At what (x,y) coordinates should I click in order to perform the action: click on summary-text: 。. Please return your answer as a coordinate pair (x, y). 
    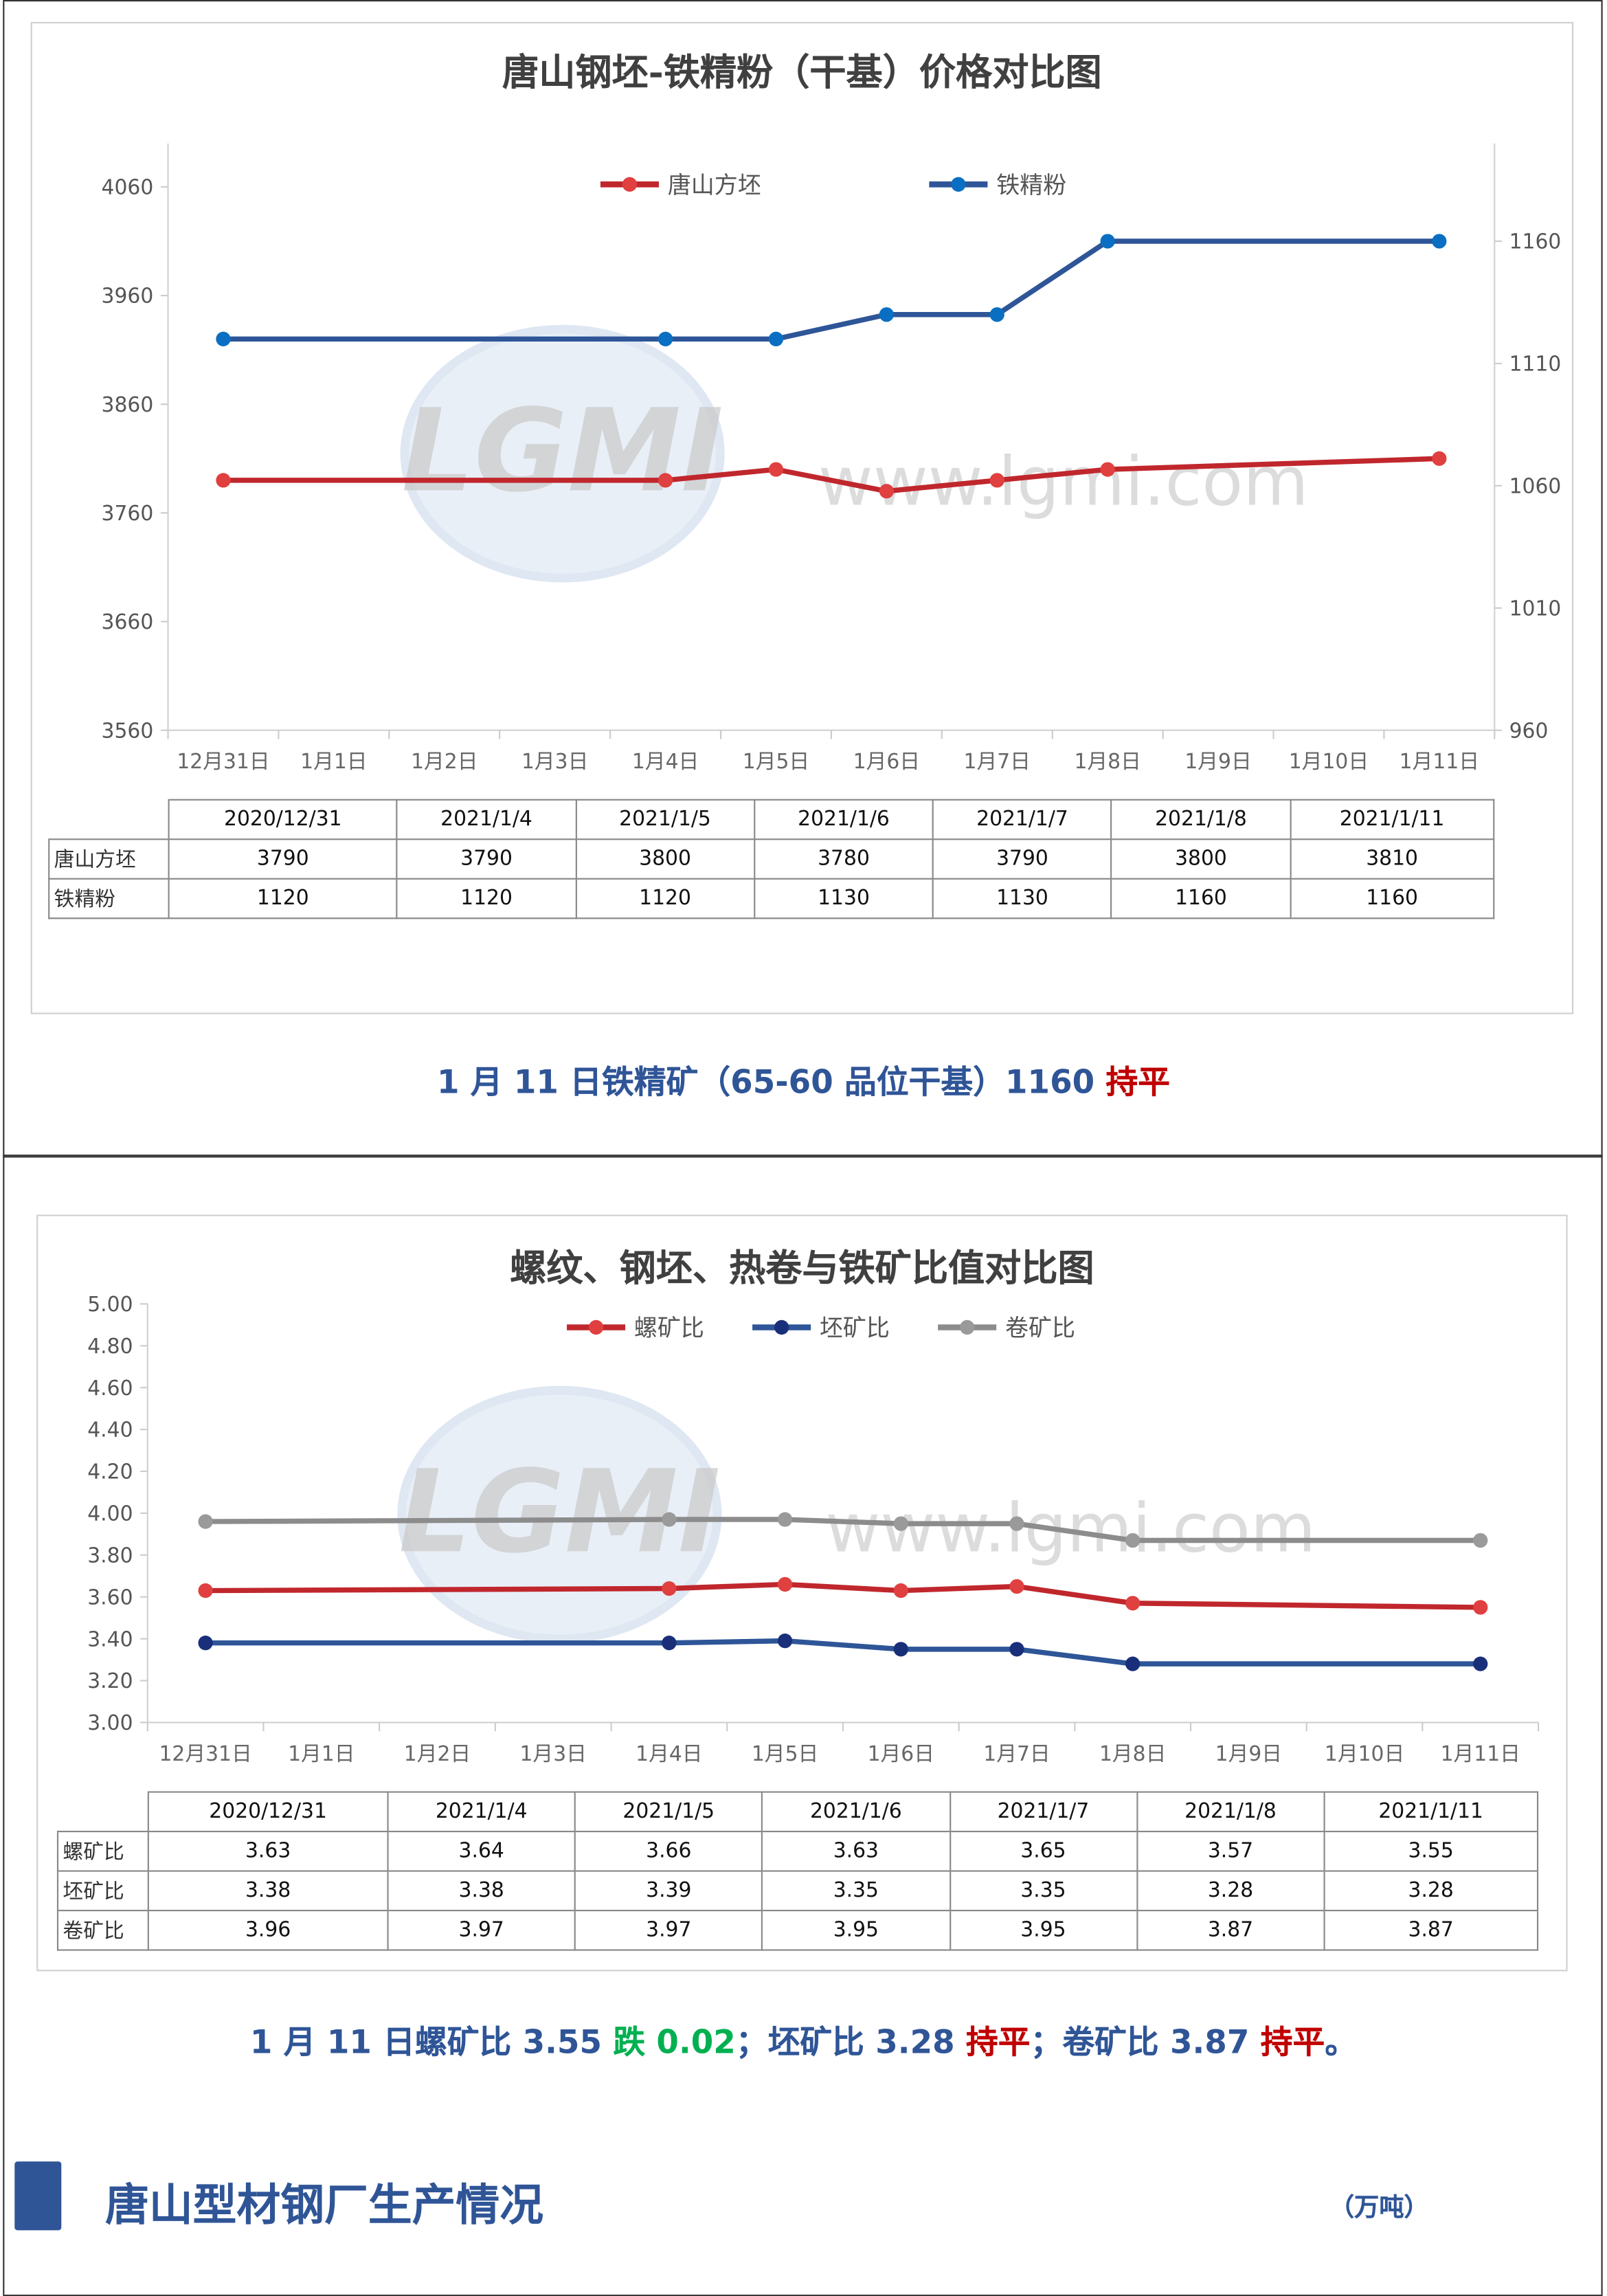
    Looking at the image, I should click on (1341, 2043).